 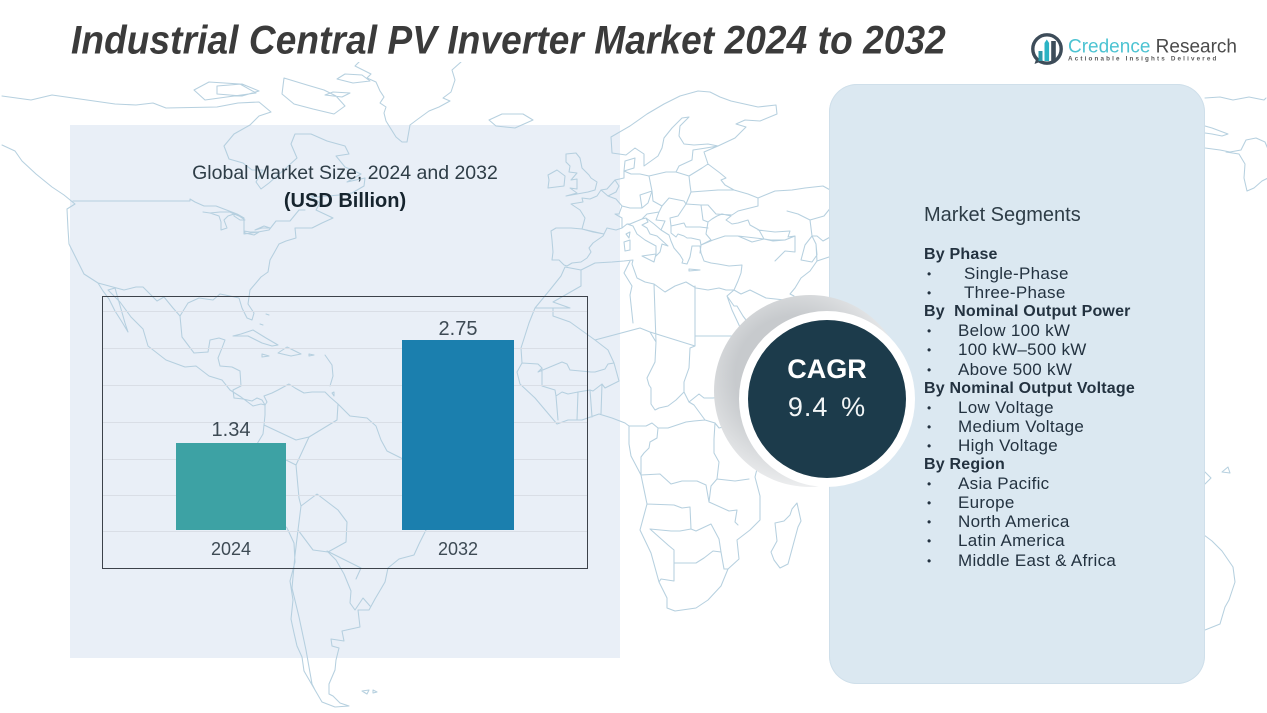 What do you see at coordinates (827, 407) in the screenshot?
I see `svg-text: 9.4 %` at bounding box center [827, 407].